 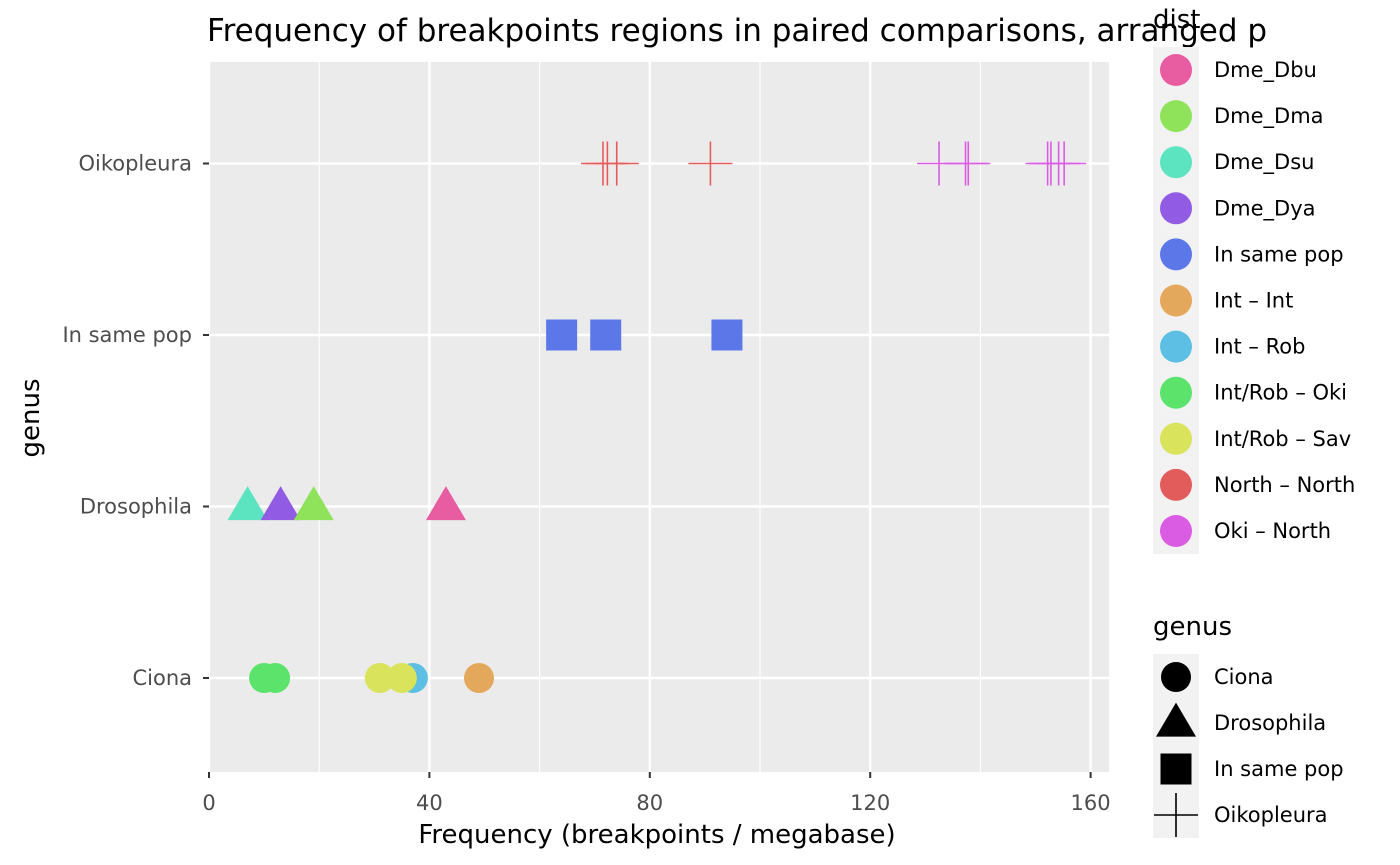 I want to click on x-tick-label: 80, so click(x=649, y=803).